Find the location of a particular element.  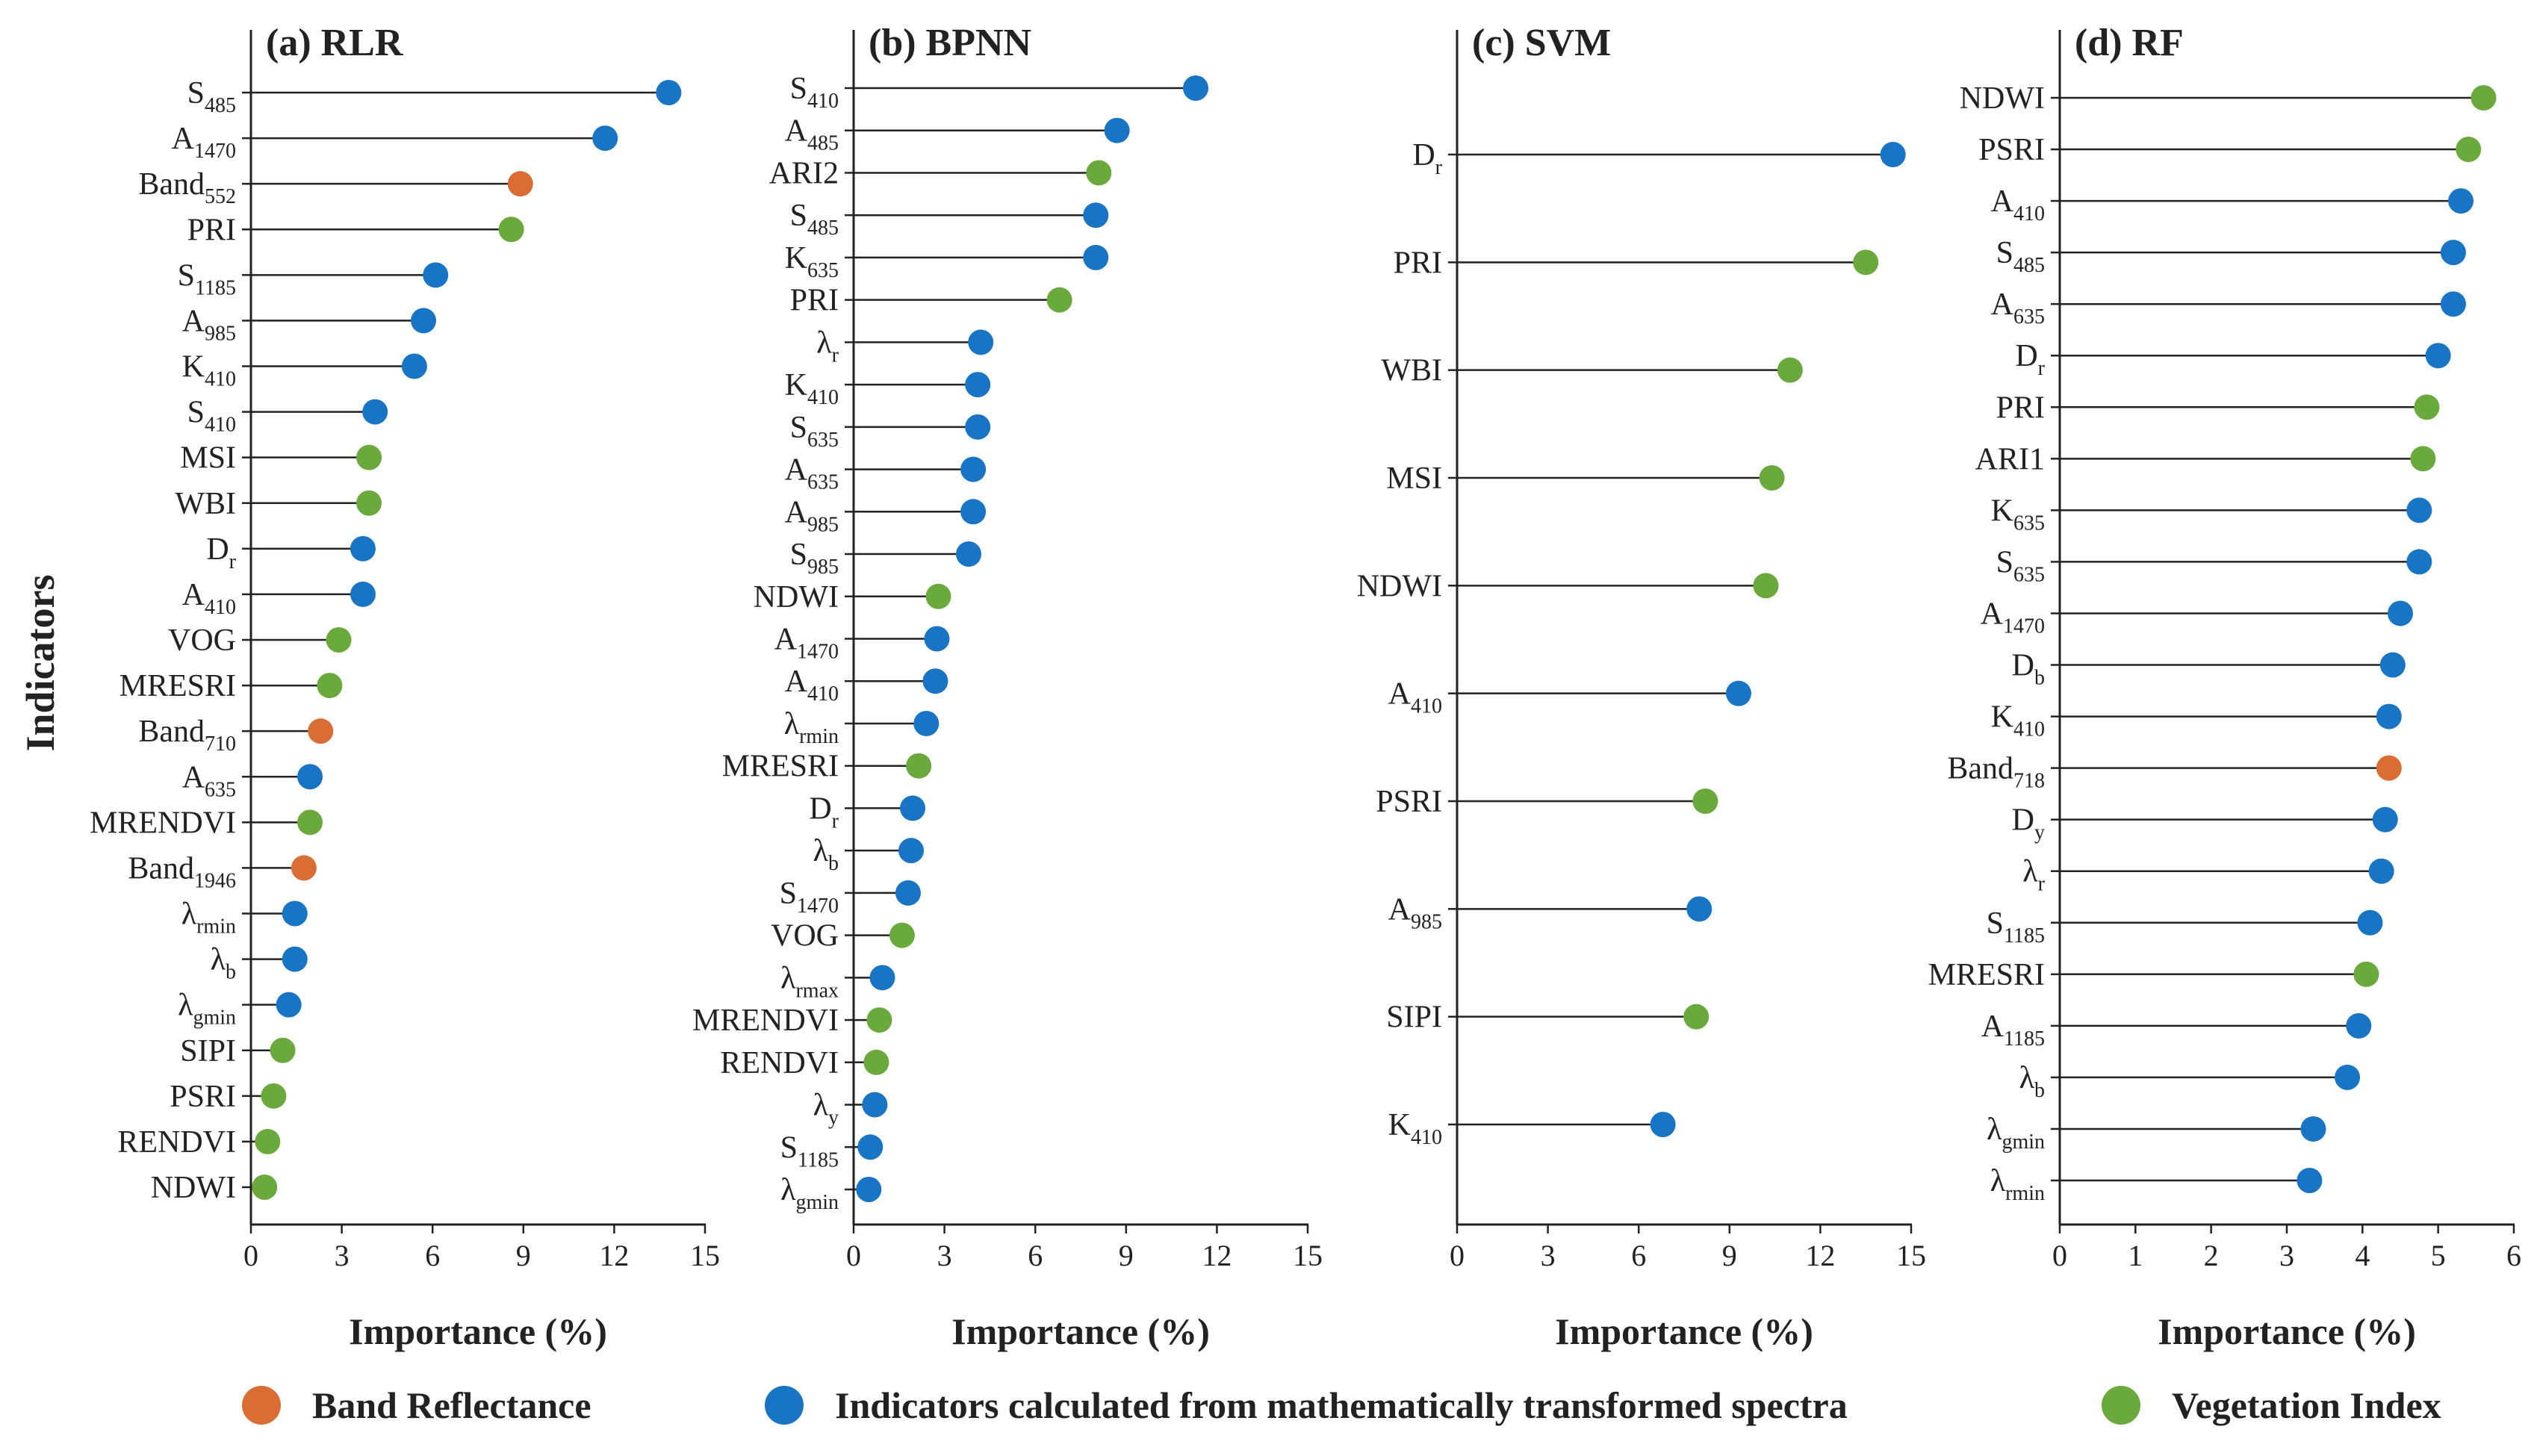

indicator-label: S1185 is located at coordinates (809, 1151).